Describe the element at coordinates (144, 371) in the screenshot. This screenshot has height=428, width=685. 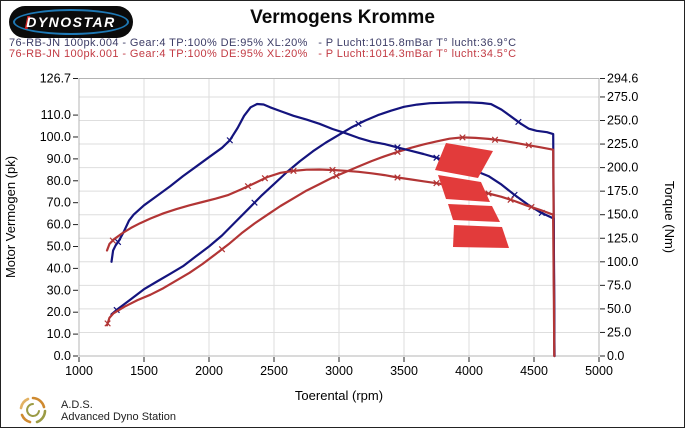
I see `svg-text: 1500` at that location.